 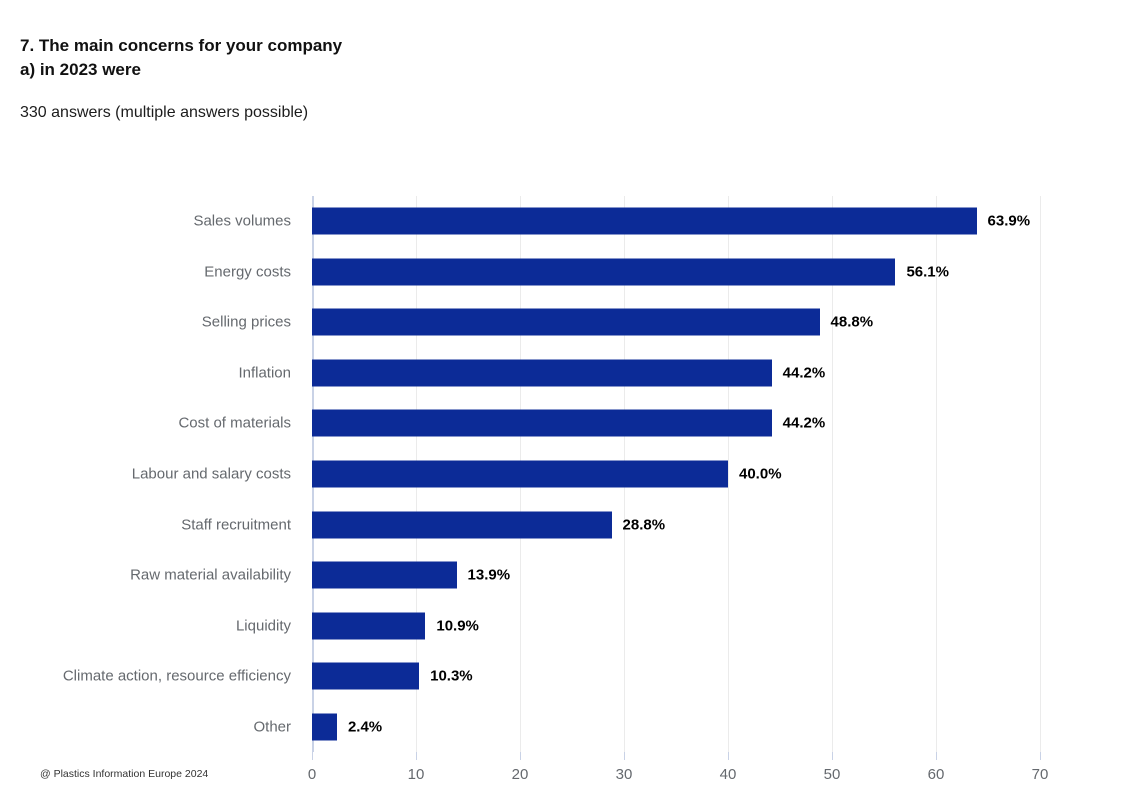 I want to click on x-axis-tick-label: 10, so click(x=416, y=774).